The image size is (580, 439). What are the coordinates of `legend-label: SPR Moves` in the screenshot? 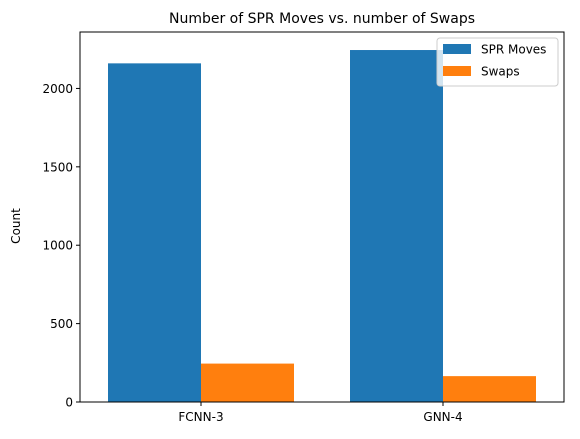 It's located at (513, 50).